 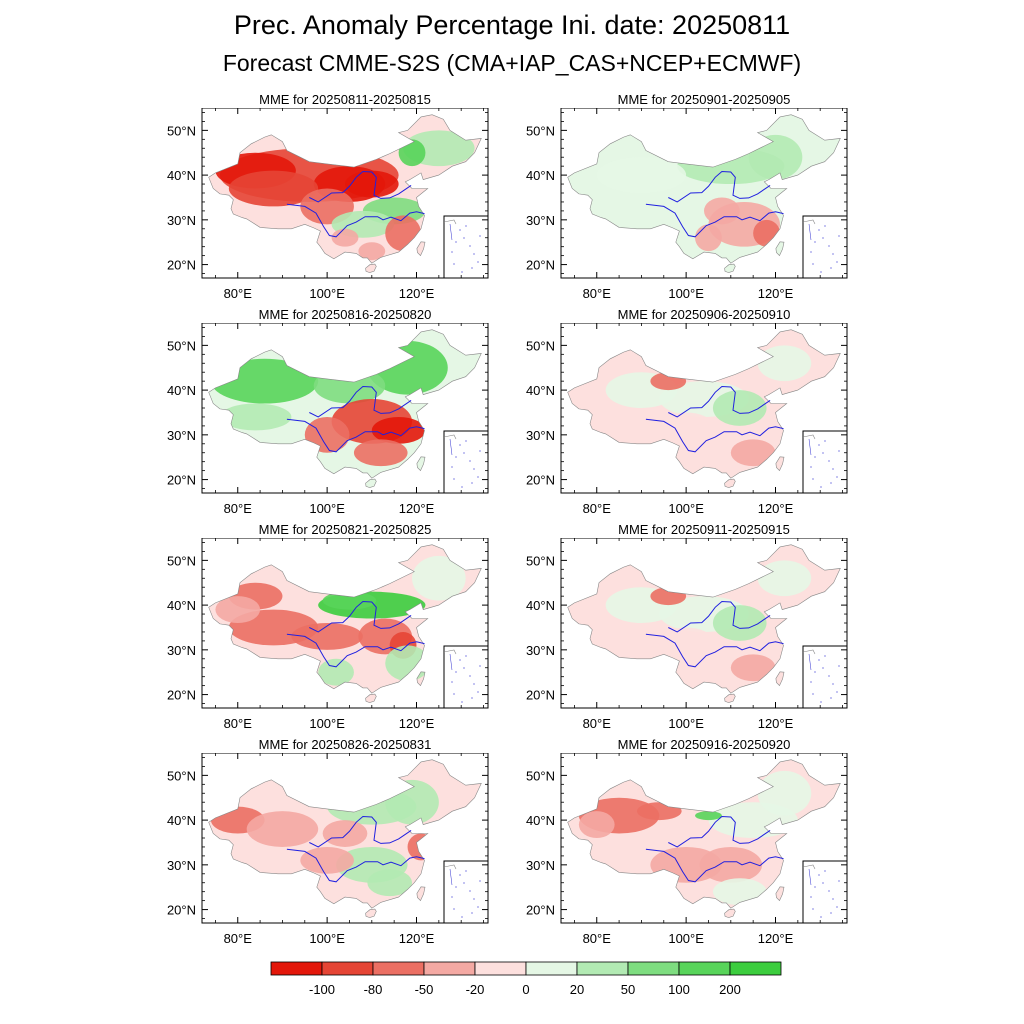 What do you see at coordinates (704, 744) in the screenshot?
I see `panel-title: MME for 20250916-20250920` at bounding box center [704, 744].